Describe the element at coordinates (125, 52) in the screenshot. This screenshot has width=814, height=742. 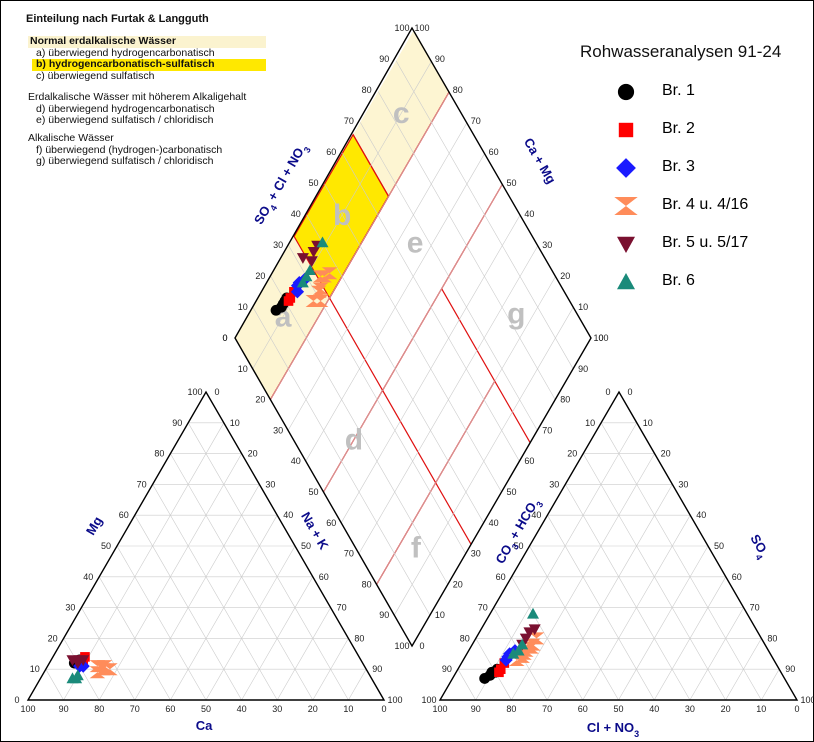
I see `group-1-item-a: a) überwiegend hydrogencarbonatisch` at that location.